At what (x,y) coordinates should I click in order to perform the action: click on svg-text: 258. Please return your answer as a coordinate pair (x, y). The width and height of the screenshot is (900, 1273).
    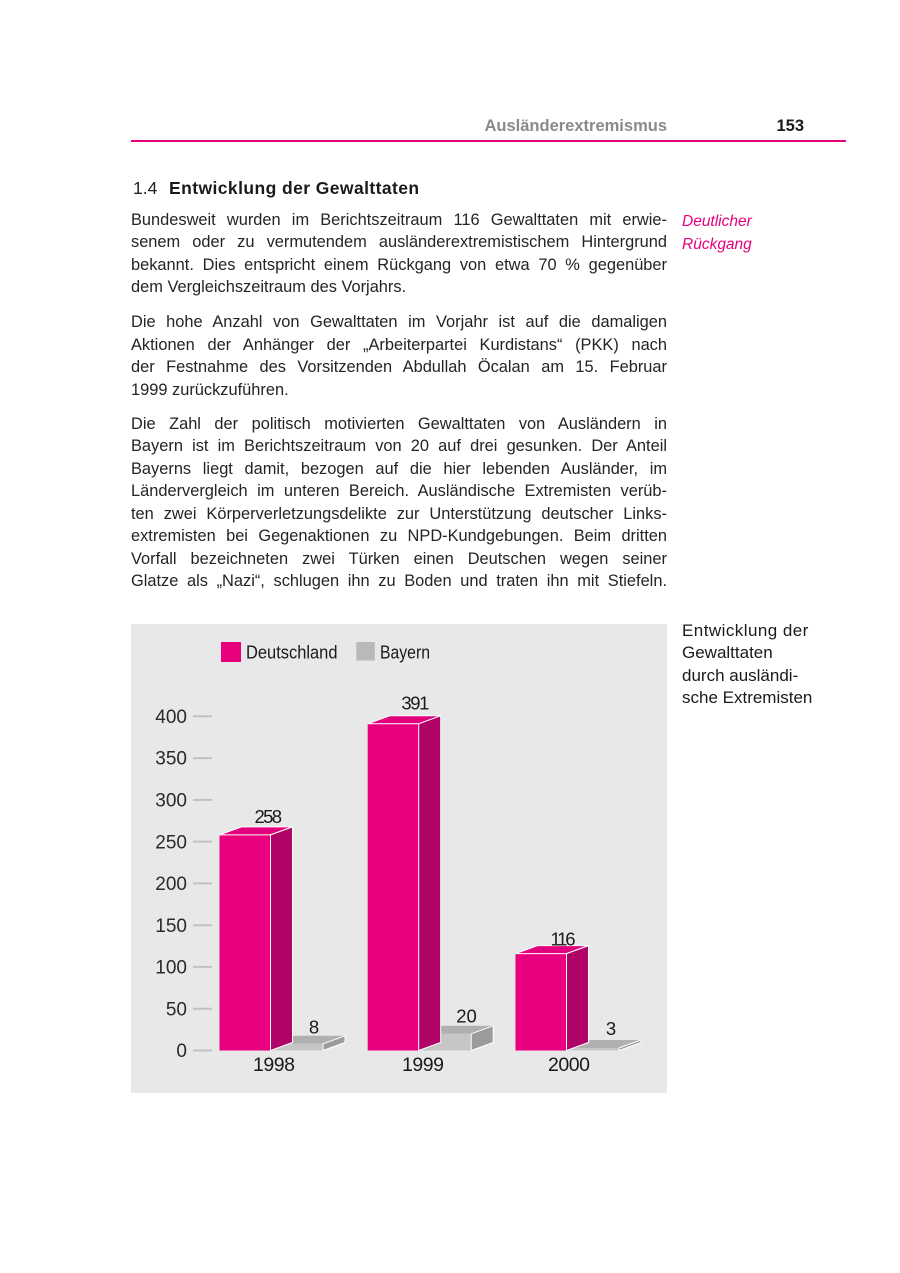
    Looking at the image, I should click on (268, 816).